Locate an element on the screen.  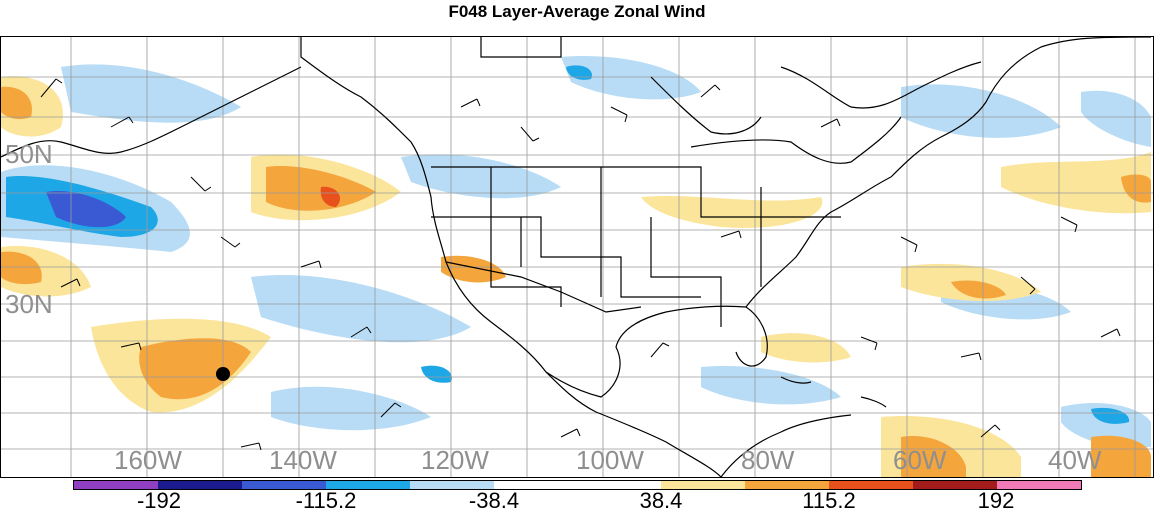
lon-label-160w: 160W is located at coordinates (148, 460).